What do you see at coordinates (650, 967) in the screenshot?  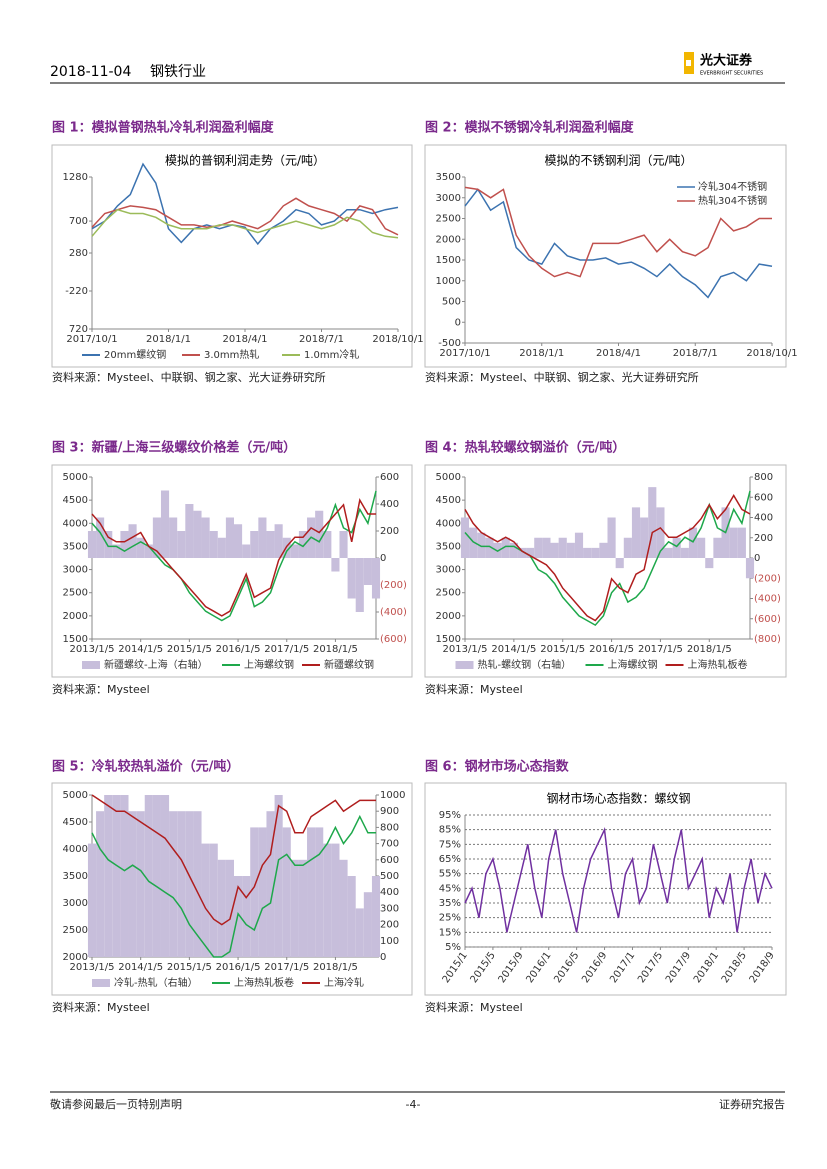 I see `x-tick-label: 2017/5` at bounding box center [650, 967].